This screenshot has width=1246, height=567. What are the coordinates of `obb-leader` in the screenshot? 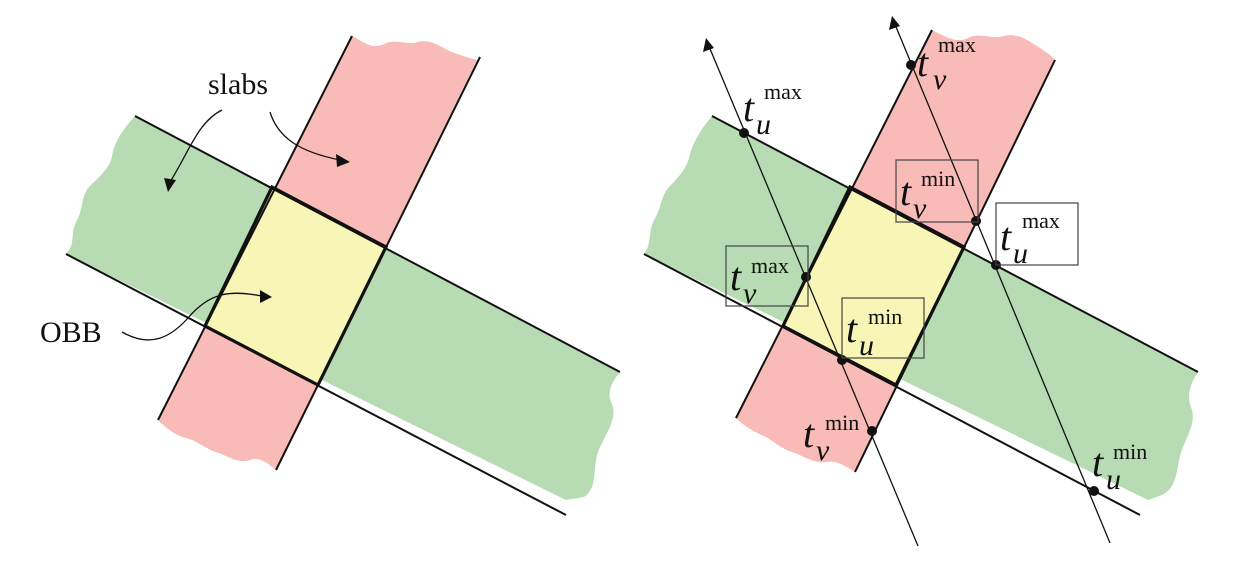 It's located at (192, 316).